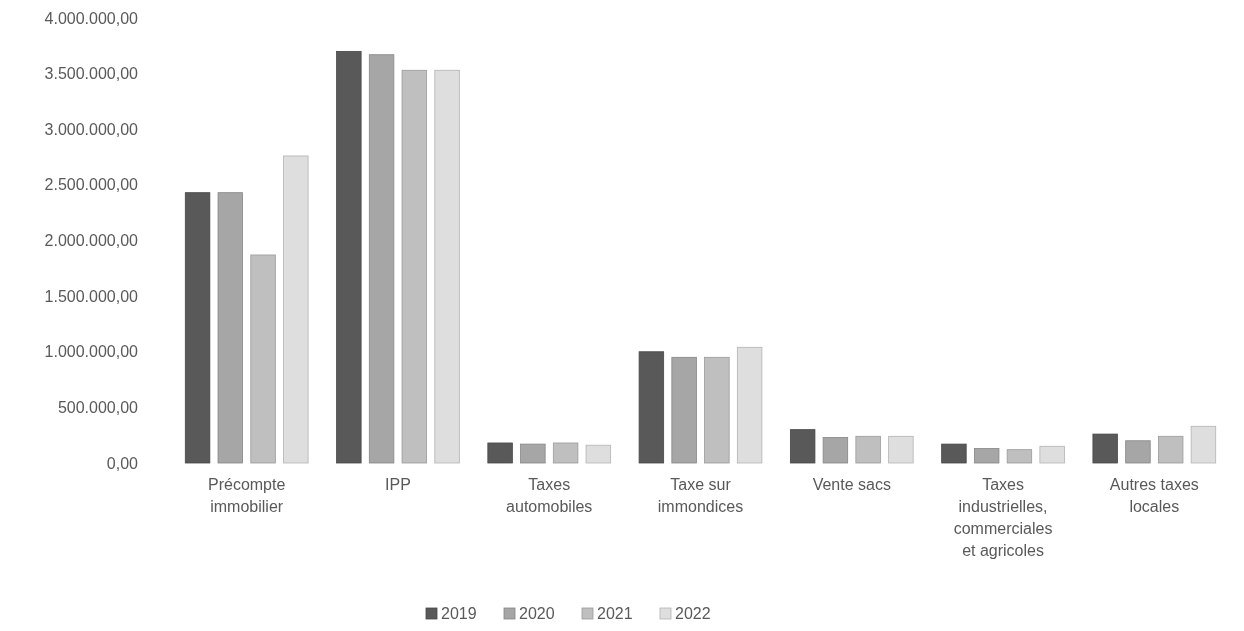  I want to click on x-tick-label: Précompte immobilier, so click(247, 495).